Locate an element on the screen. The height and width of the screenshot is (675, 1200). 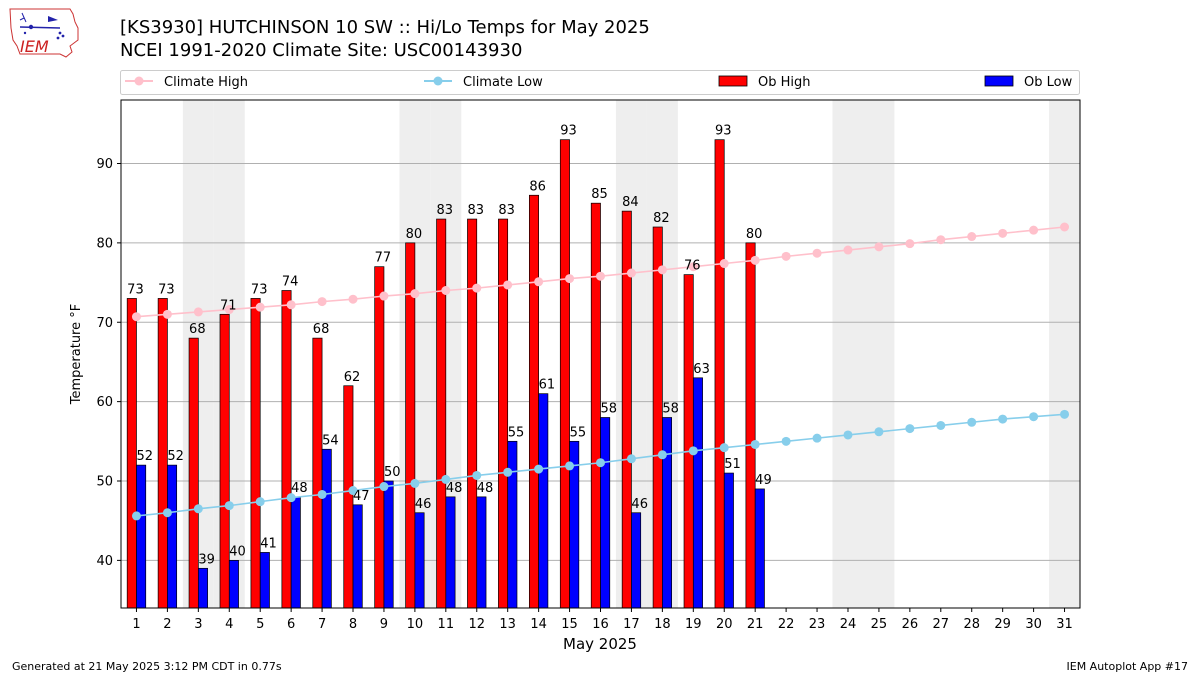
ob-low-label-18: 58 is located at coordinates (670, 409).